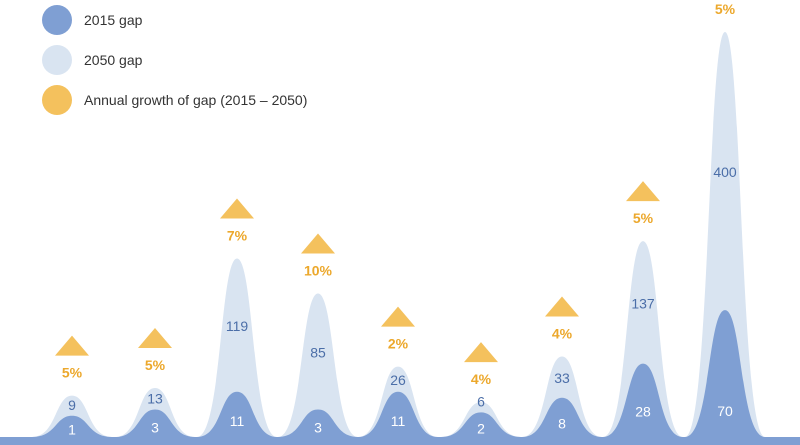 The width and height of the screenshot is (800, 445). I want to click on label-annual-growth: 7%, so click(237, 235).